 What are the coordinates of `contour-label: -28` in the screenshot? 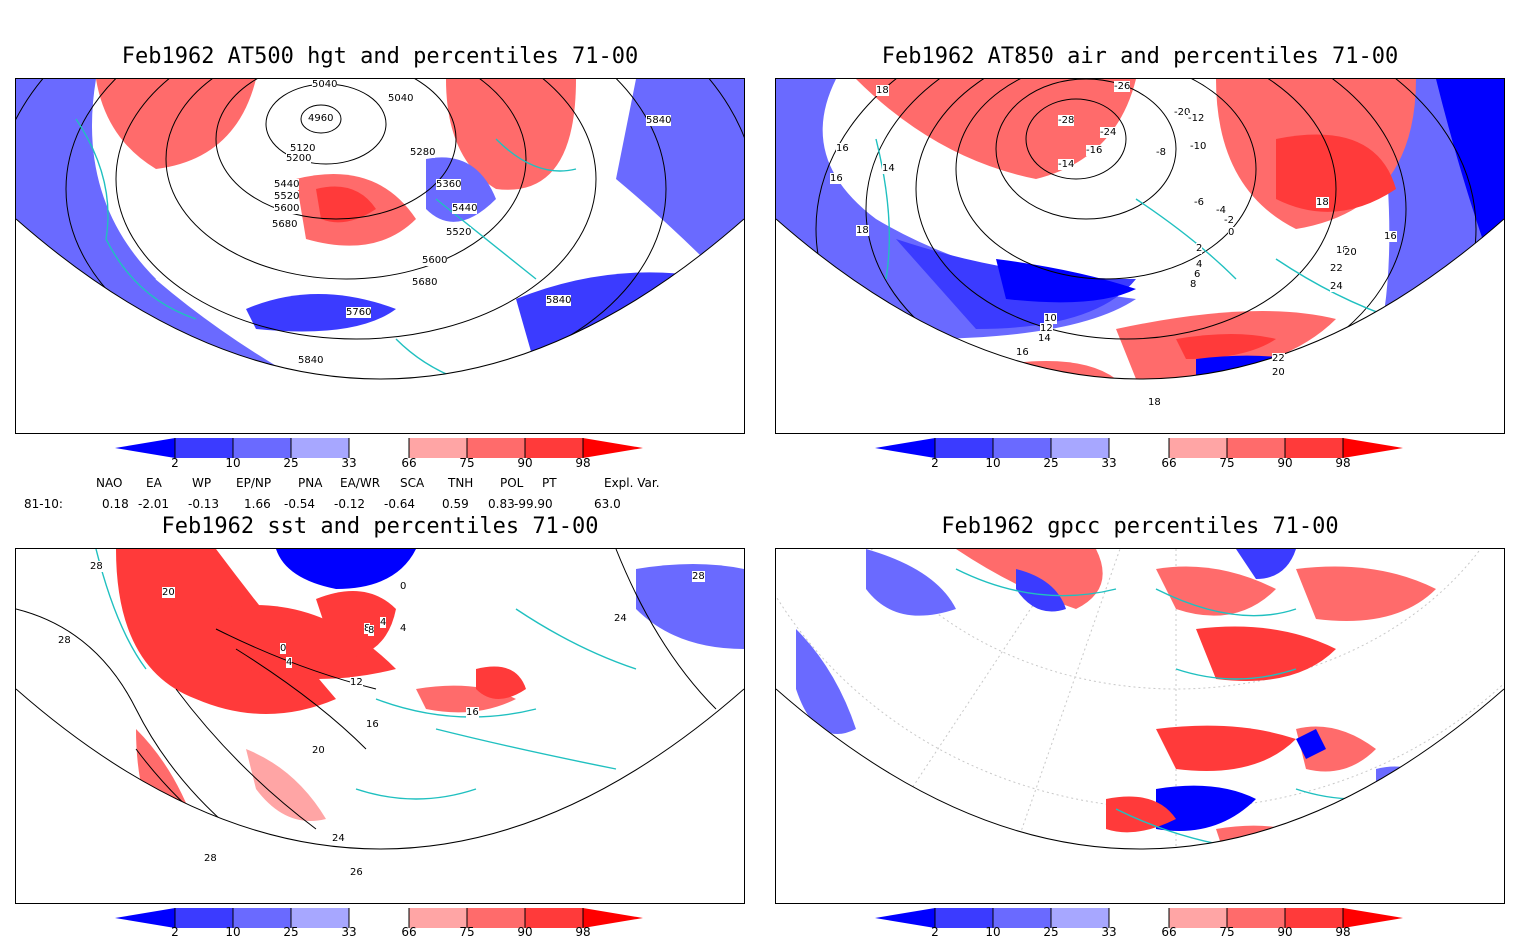 It's located at (1066, 120).